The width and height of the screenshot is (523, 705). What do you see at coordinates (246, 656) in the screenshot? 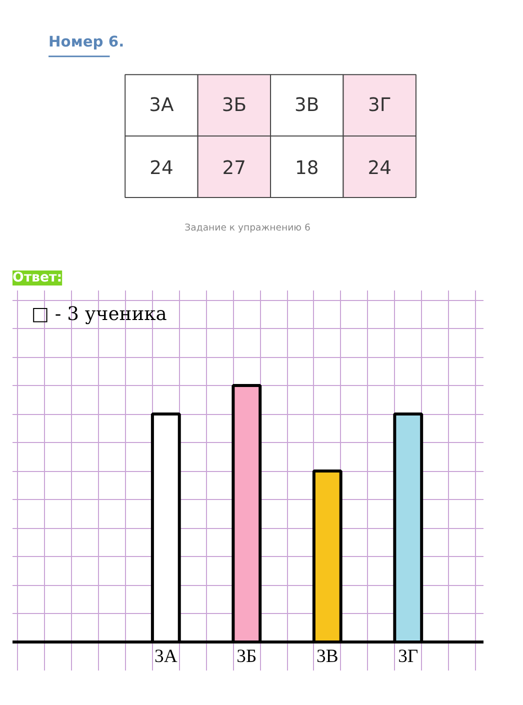
I see `category-label: 3Б` at bounding box center [246, 656].